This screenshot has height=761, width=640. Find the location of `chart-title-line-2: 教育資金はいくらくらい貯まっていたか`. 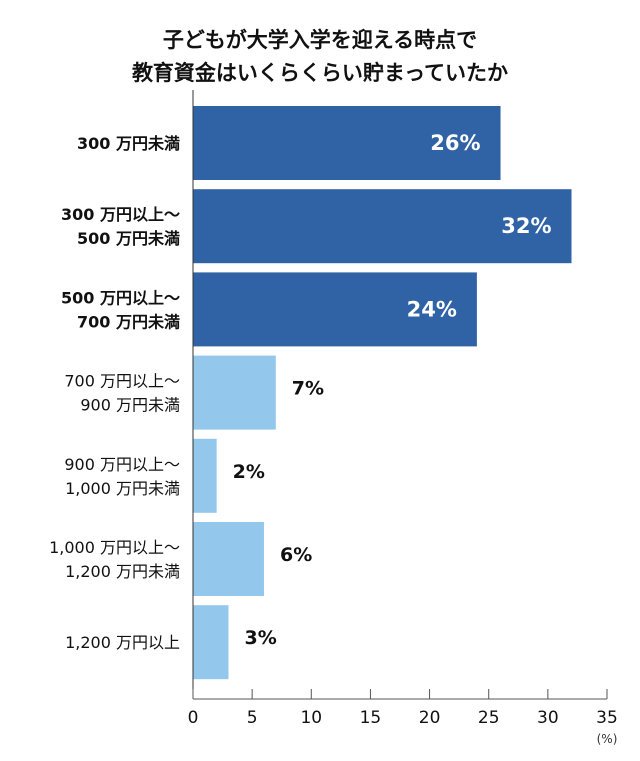

chart-title-line-2: 教育資金はいくらくらい貯まっていたか is located at coordinates (320, 73).